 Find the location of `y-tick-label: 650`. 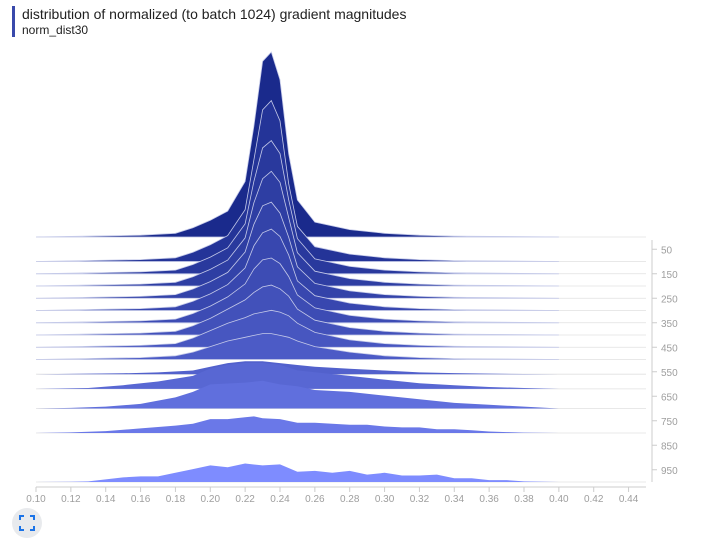

y-tick-label: 650 is located at coordinates (669, 397).